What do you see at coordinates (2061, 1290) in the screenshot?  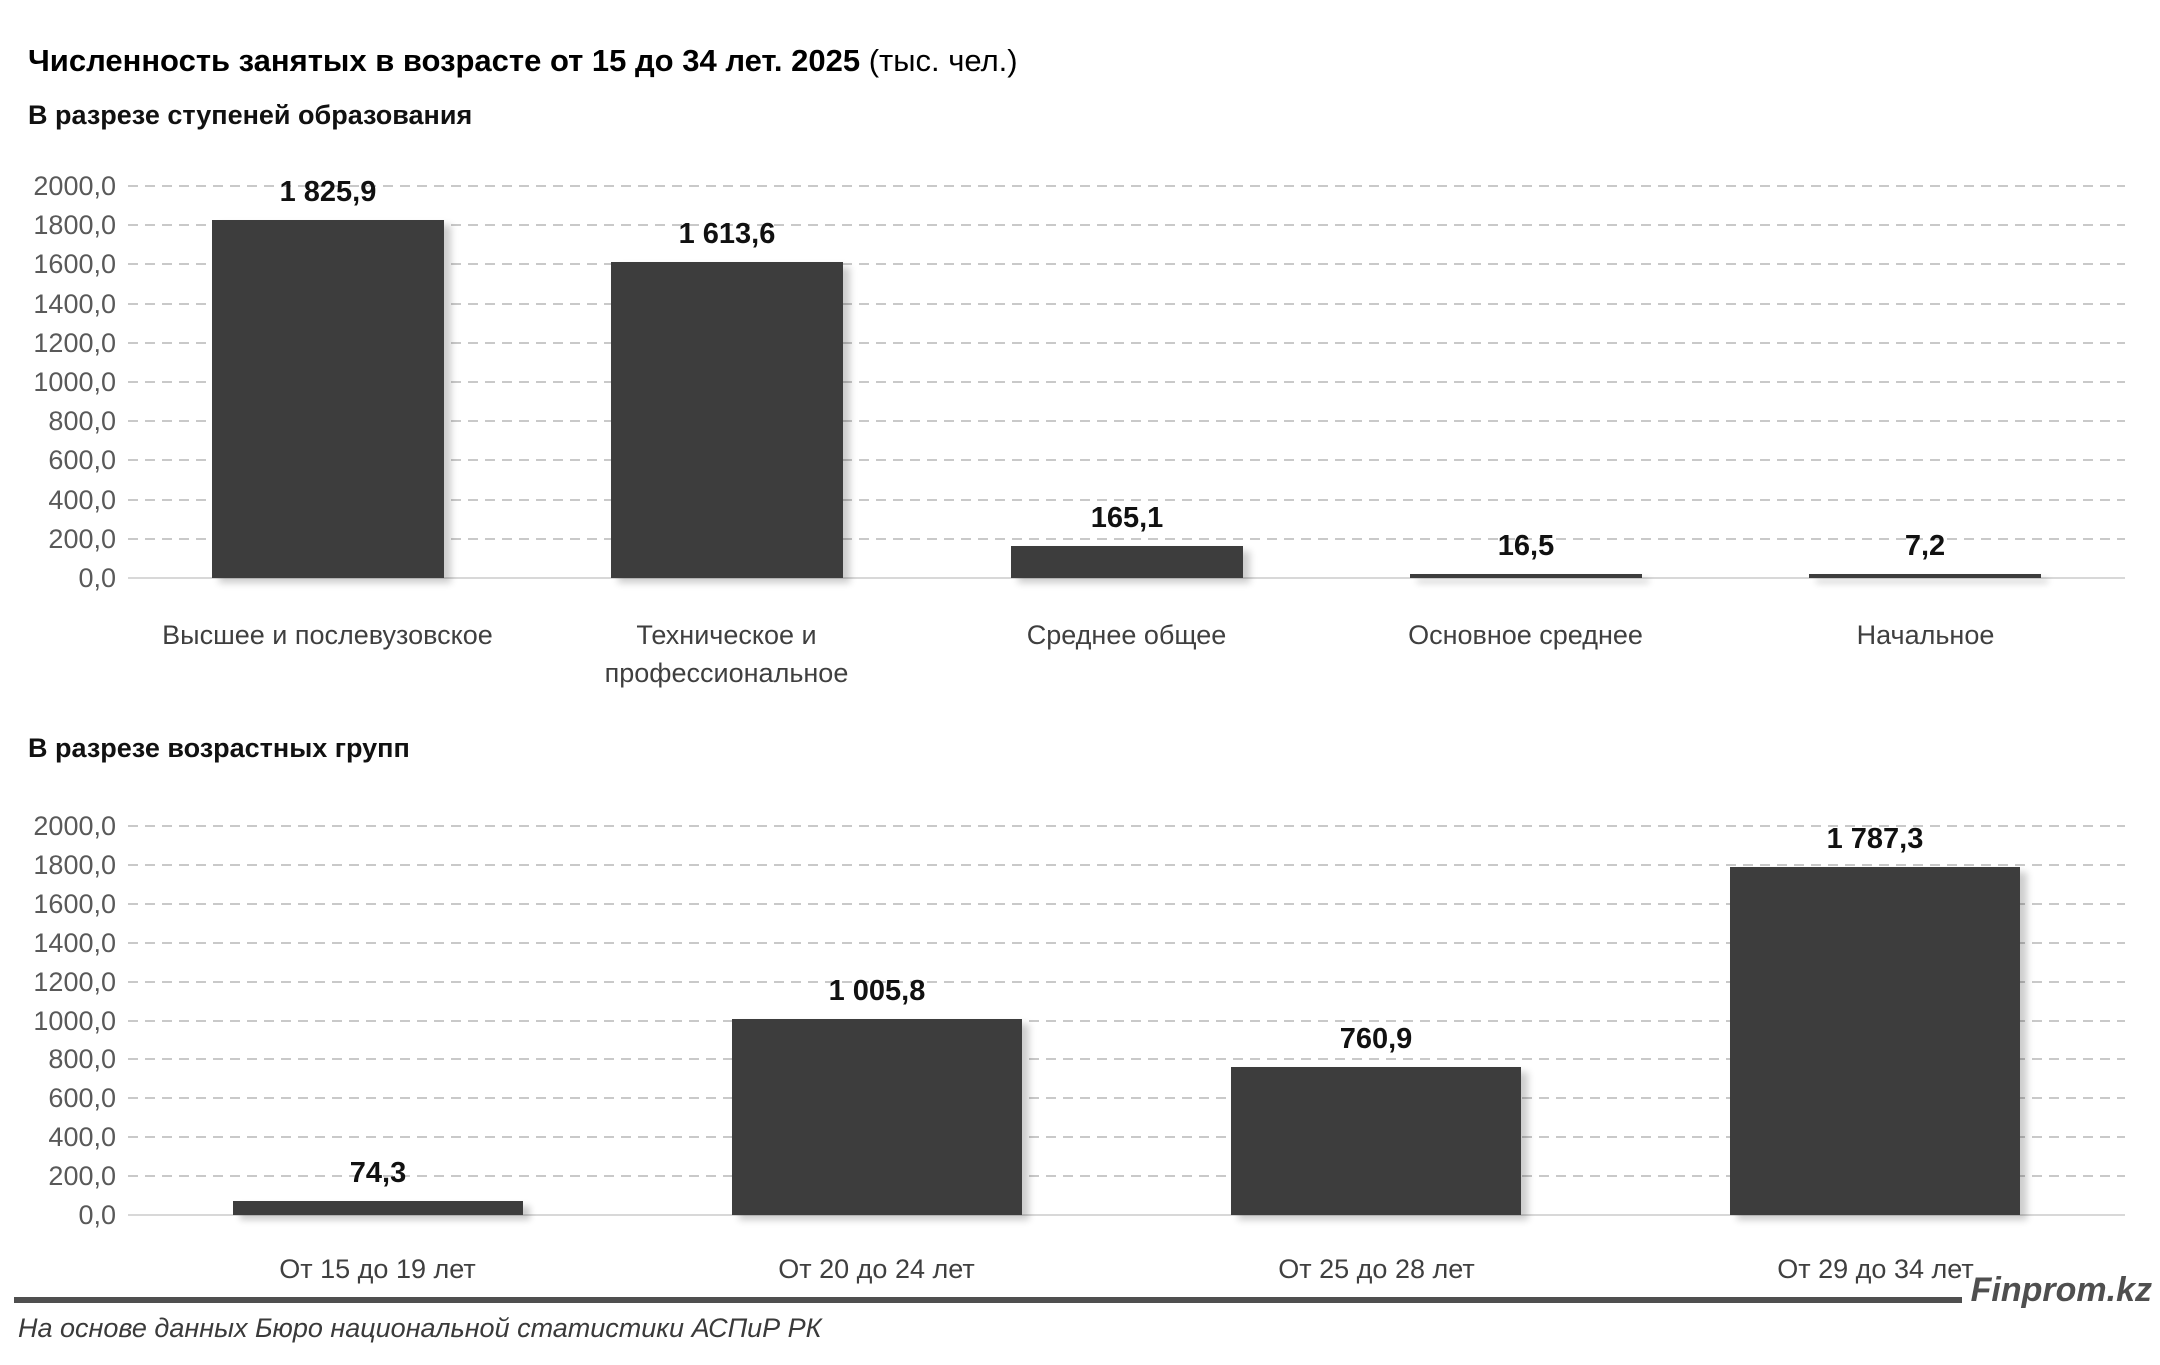 I see `brand-logo: Finprom.kz` at bounding box center [2061, 1290].